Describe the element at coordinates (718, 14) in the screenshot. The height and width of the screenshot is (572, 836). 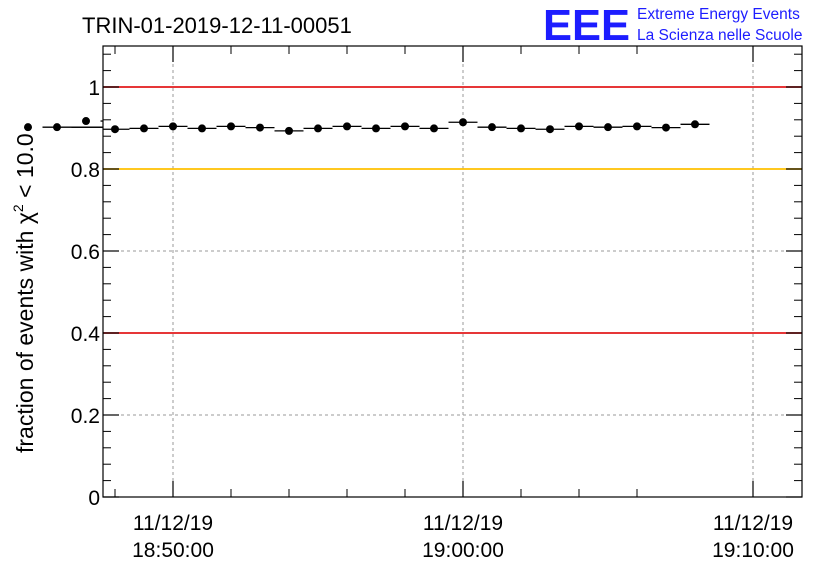
I see `logo-line-1: Extreme Energy Events` at that location.